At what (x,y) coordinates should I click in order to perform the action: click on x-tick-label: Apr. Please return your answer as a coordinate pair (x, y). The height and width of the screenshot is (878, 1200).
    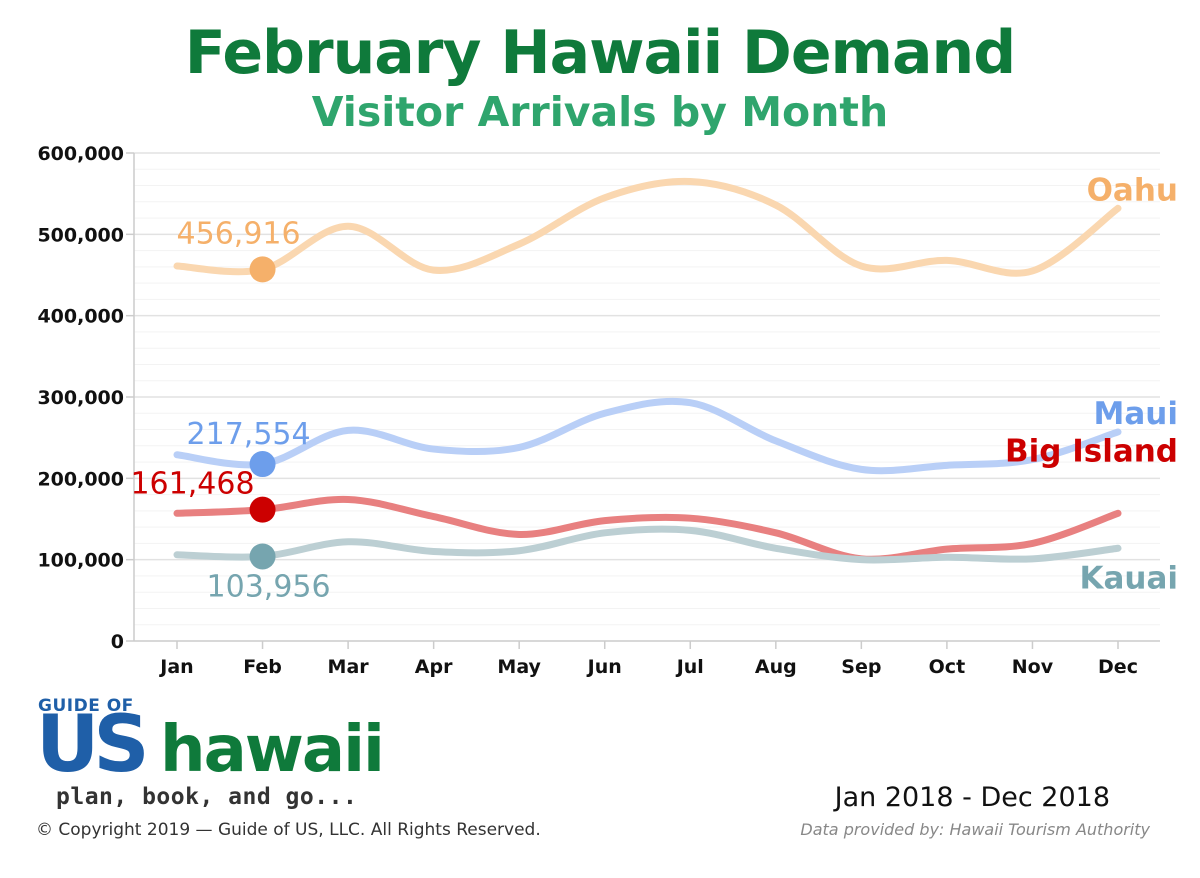
    Looking at the image, I should click on (434, 667).